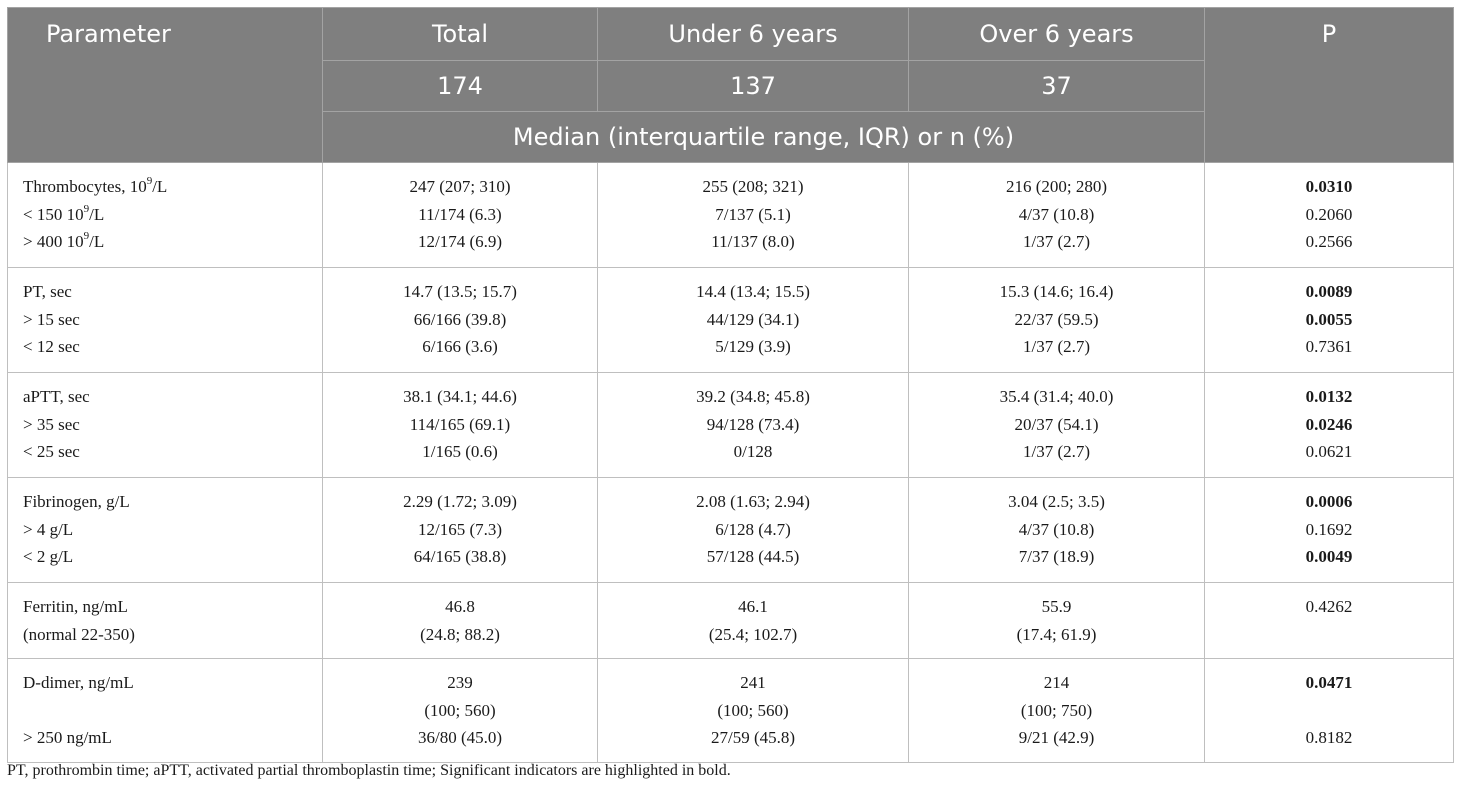 This screenshot has height=790, width=1460. What do you see at coordinates (753, 606) in the screenshot?
I see `cell-value: 46.1` at bounding box center [753, 606].